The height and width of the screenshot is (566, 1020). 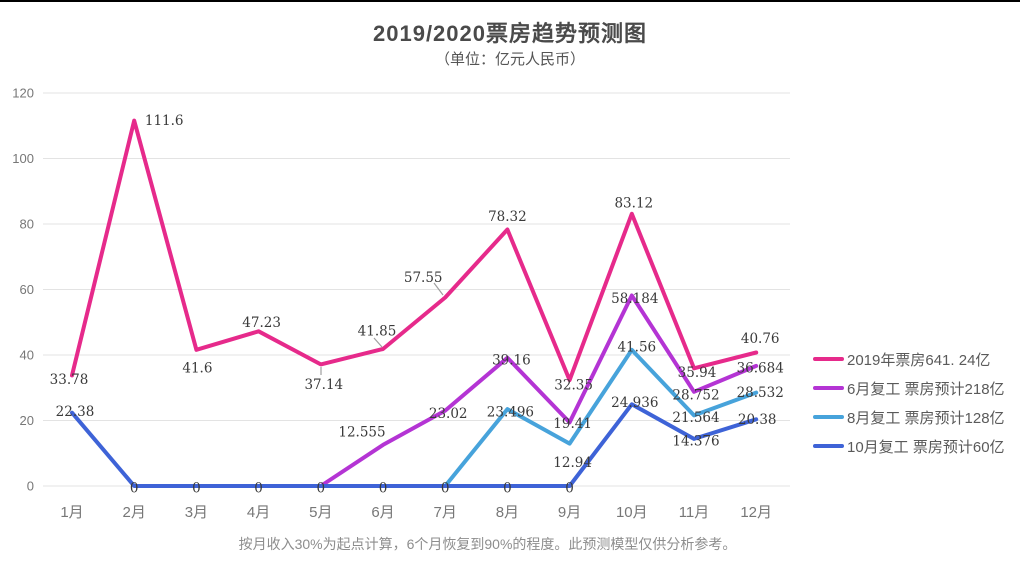 I want to click on x-tick-label: 12月, so click(x=756, y=512).